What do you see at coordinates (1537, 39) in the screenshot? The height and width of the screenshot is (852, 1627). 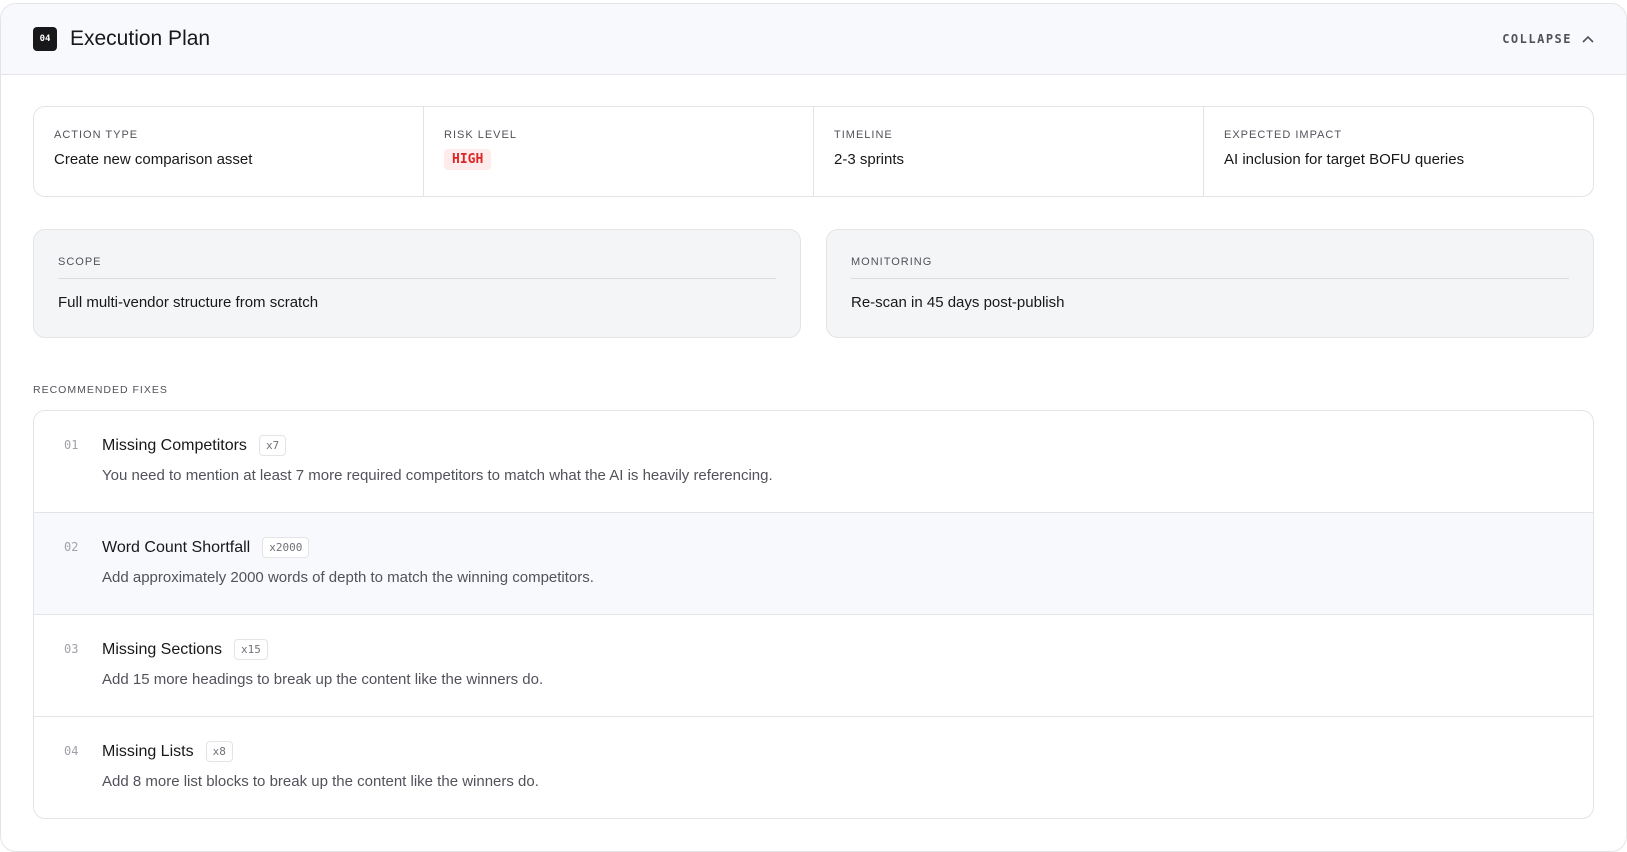 I see `collapse-label: COLLAPSE` at bounding box center [1537, 39].